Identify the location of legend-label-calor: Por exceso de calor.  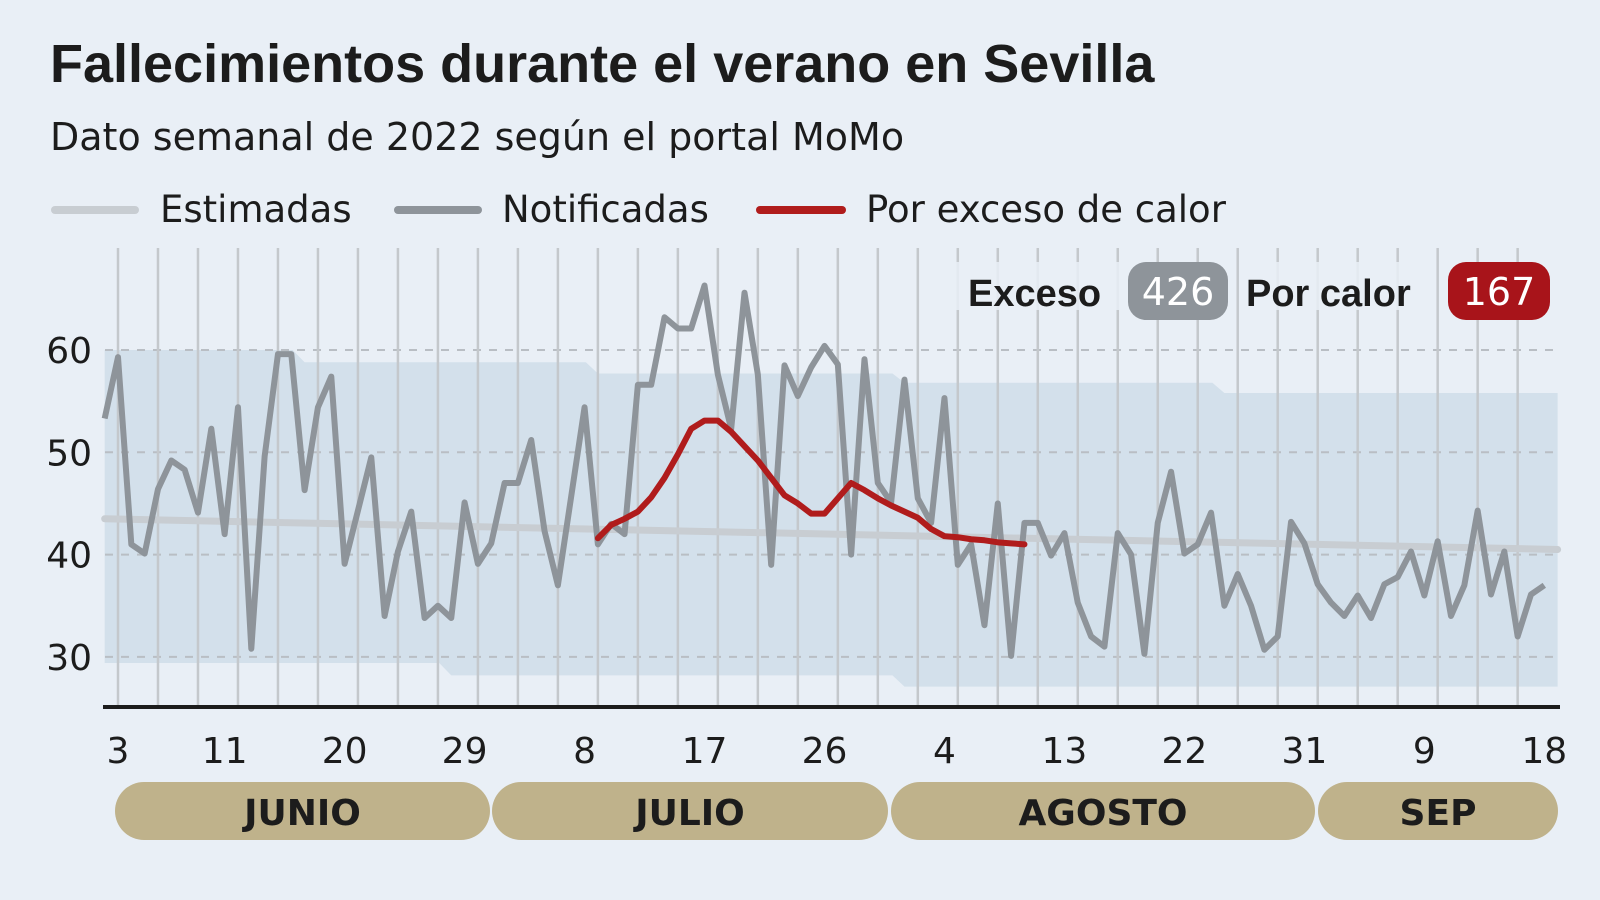
(1046, 209).